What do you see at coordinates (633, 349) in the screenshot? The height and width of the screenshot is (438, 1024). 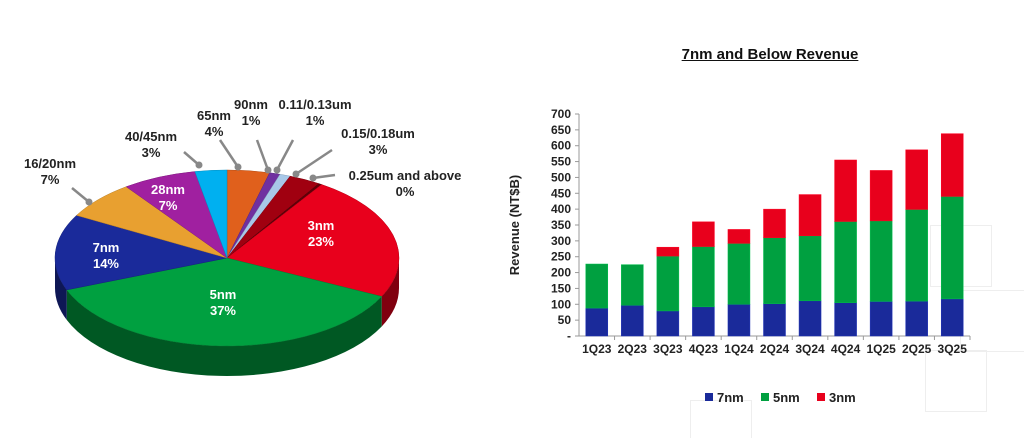 I see `x-tick-label: 2Q23` at bounding box center [633, 349].